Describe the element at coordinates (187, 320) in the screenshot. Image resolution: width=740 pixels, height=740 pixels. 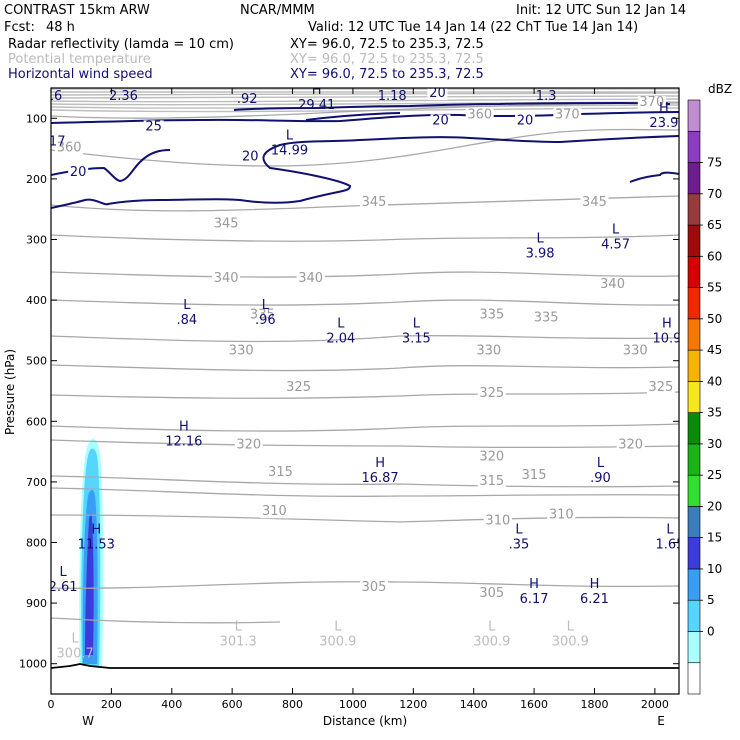
I see `wind-extremum-value: .84` at that location.